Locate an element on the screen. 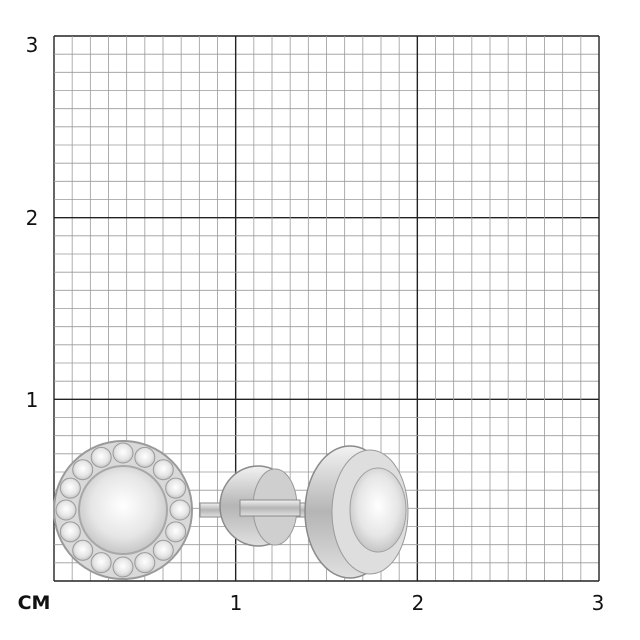 The image size is (640, 640). y-label-1: 1 is located at coordinates (32, 400).